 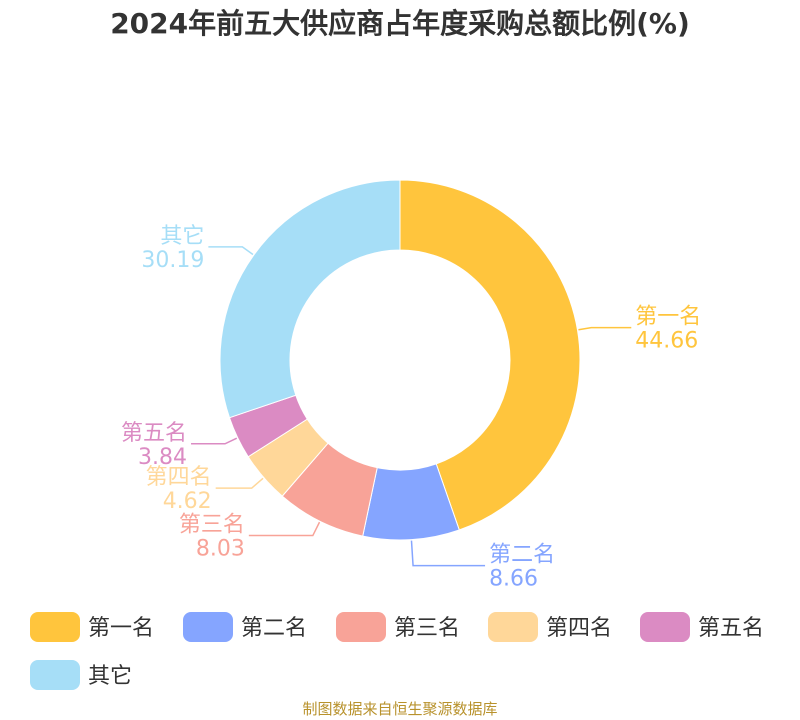 What do you see at coordinates (427, 628) in the screenshot?
I see `legend-label-3: 第三名` at bounding box center [427, 628].